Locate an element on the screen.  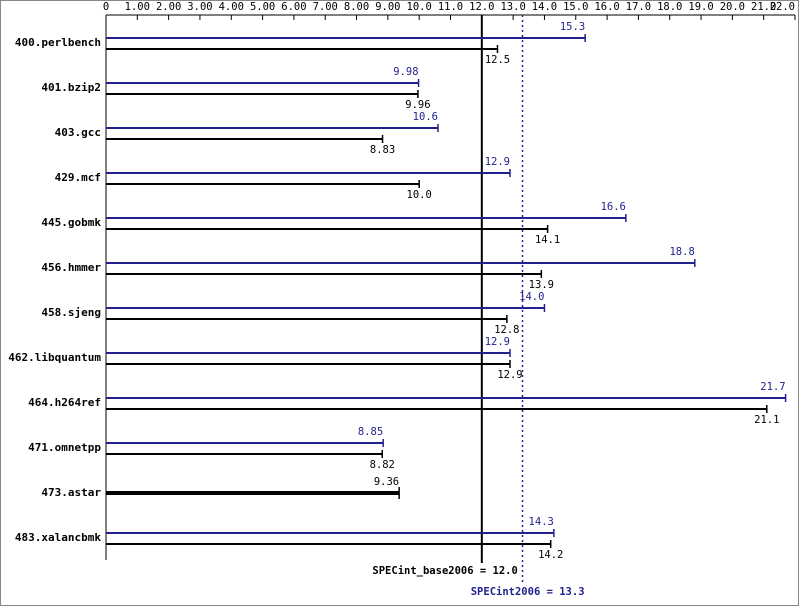
category-label: 471.omnetpp is located at coordinates (64, 447).